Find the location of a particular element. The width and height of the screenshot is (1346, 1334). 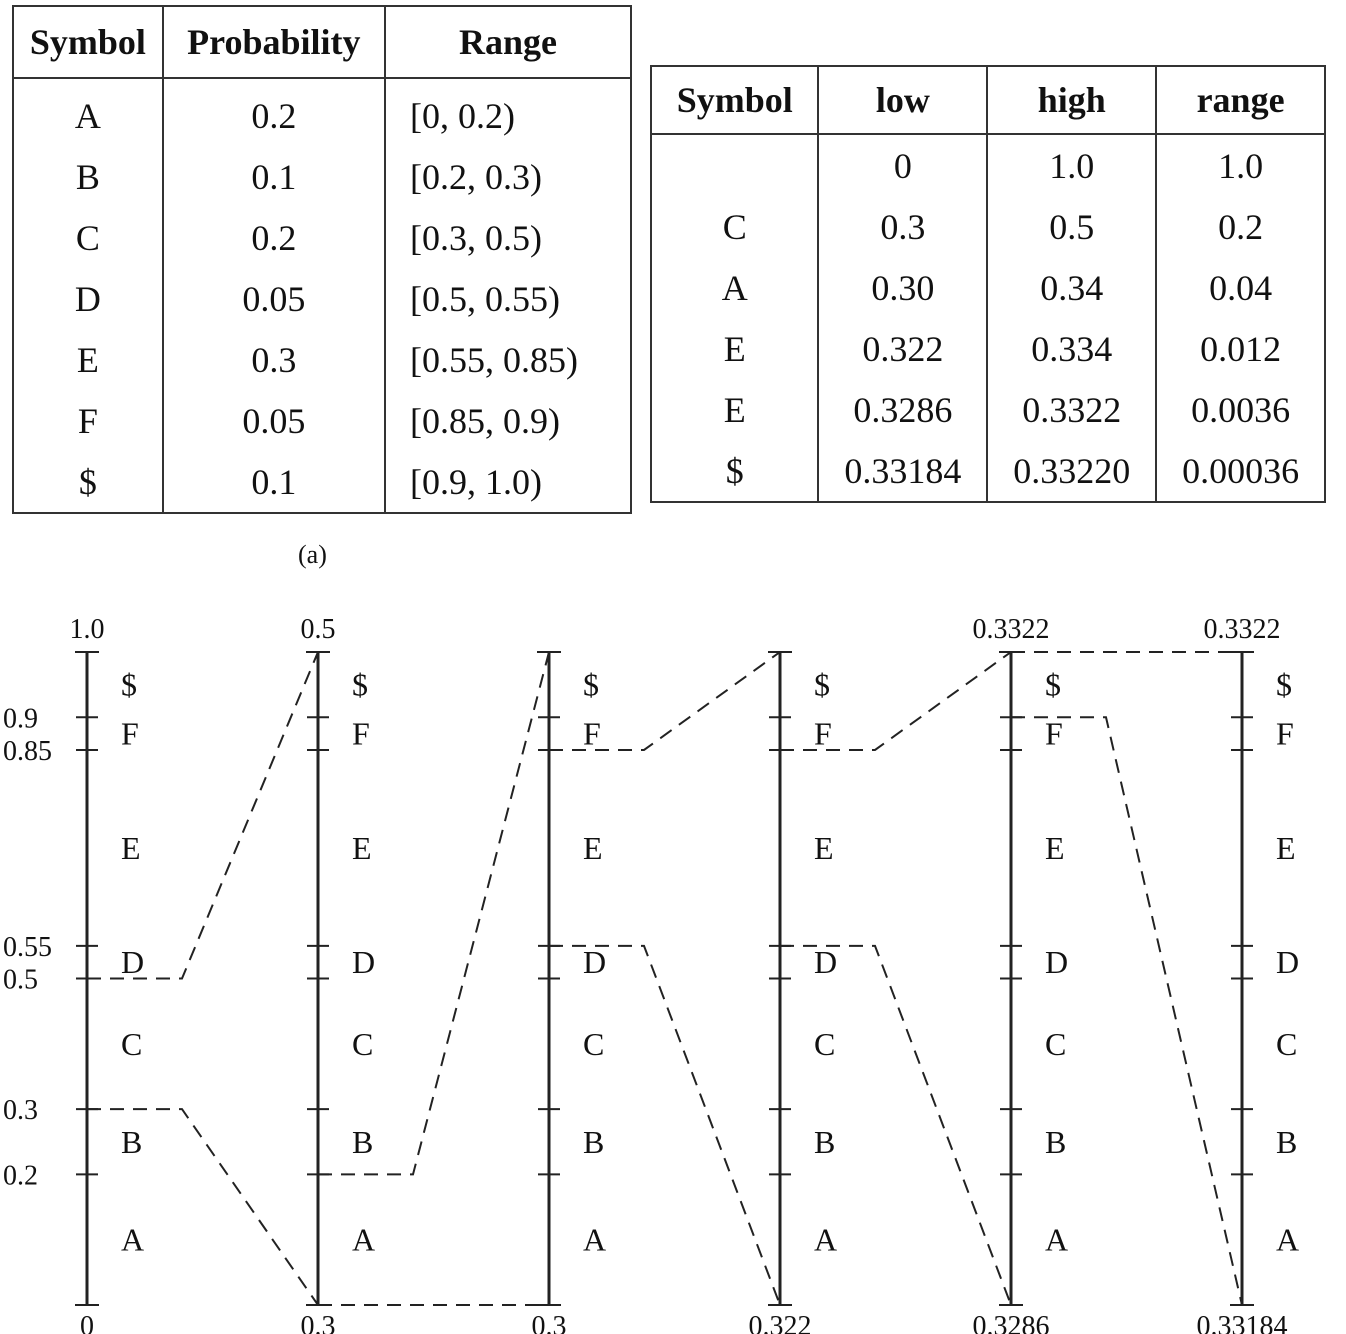

encoding-table-header: Symbol low high range is located at coordinates (987, 100).